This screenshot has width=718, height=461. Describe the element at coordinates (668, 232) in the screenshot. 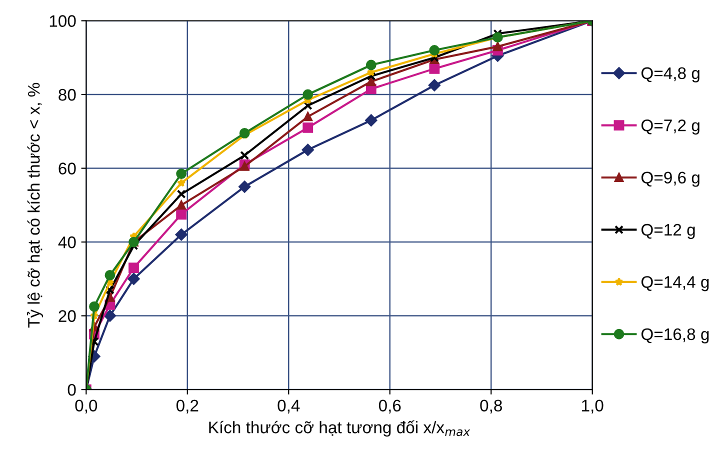

I see `legend-label: Q=12 g` at that location.